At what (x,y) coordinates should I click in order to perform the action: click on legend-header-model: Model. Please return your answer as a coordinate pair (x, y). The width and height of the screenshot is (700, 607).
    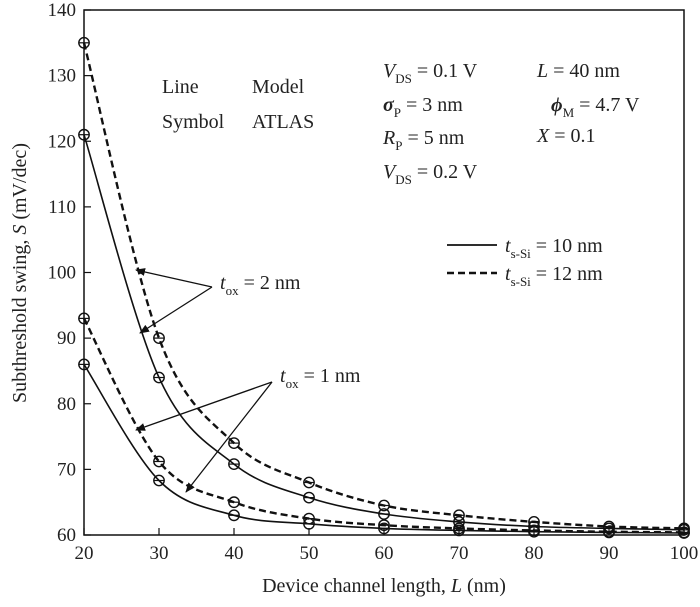
    Looking at the image, I should click on (278, 87).